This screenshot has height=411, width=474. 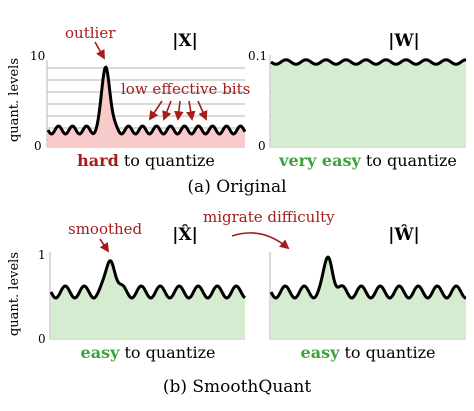 I want to click on outlier-arrow, so click(x=99, y=50).